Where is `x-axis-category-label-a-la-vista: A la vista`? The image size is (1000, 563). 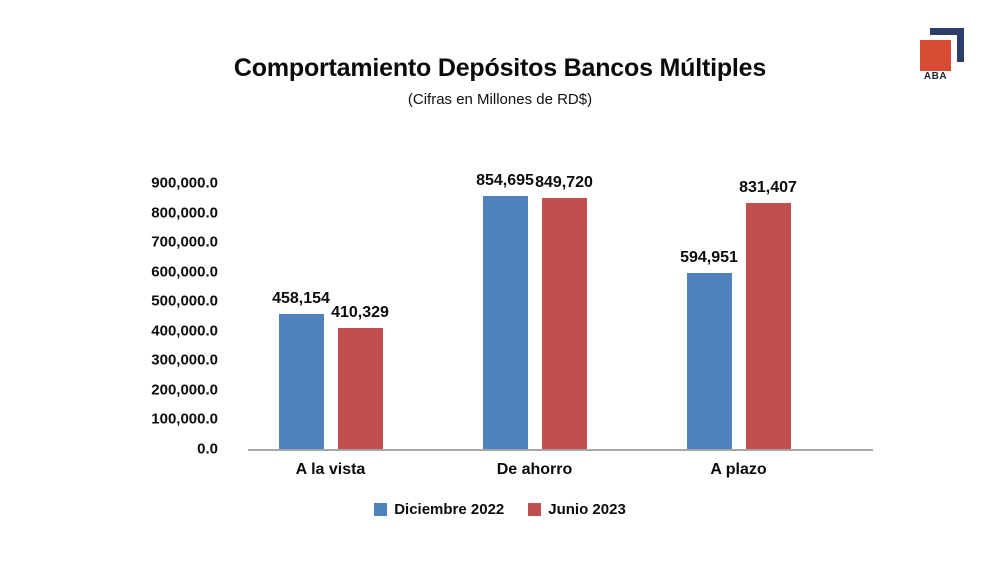 x-axis-category-label-a-la-vista: A la vista is located at coordinates (330, 469).